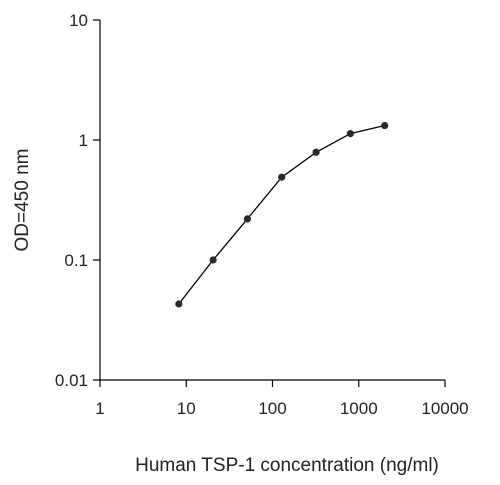 The width and height of the screenshot is (500, 485). What do you see at coordinates (83, 140) in the screenshot?
I see `y-tick-label: 1` at bounding box center [83, 140].